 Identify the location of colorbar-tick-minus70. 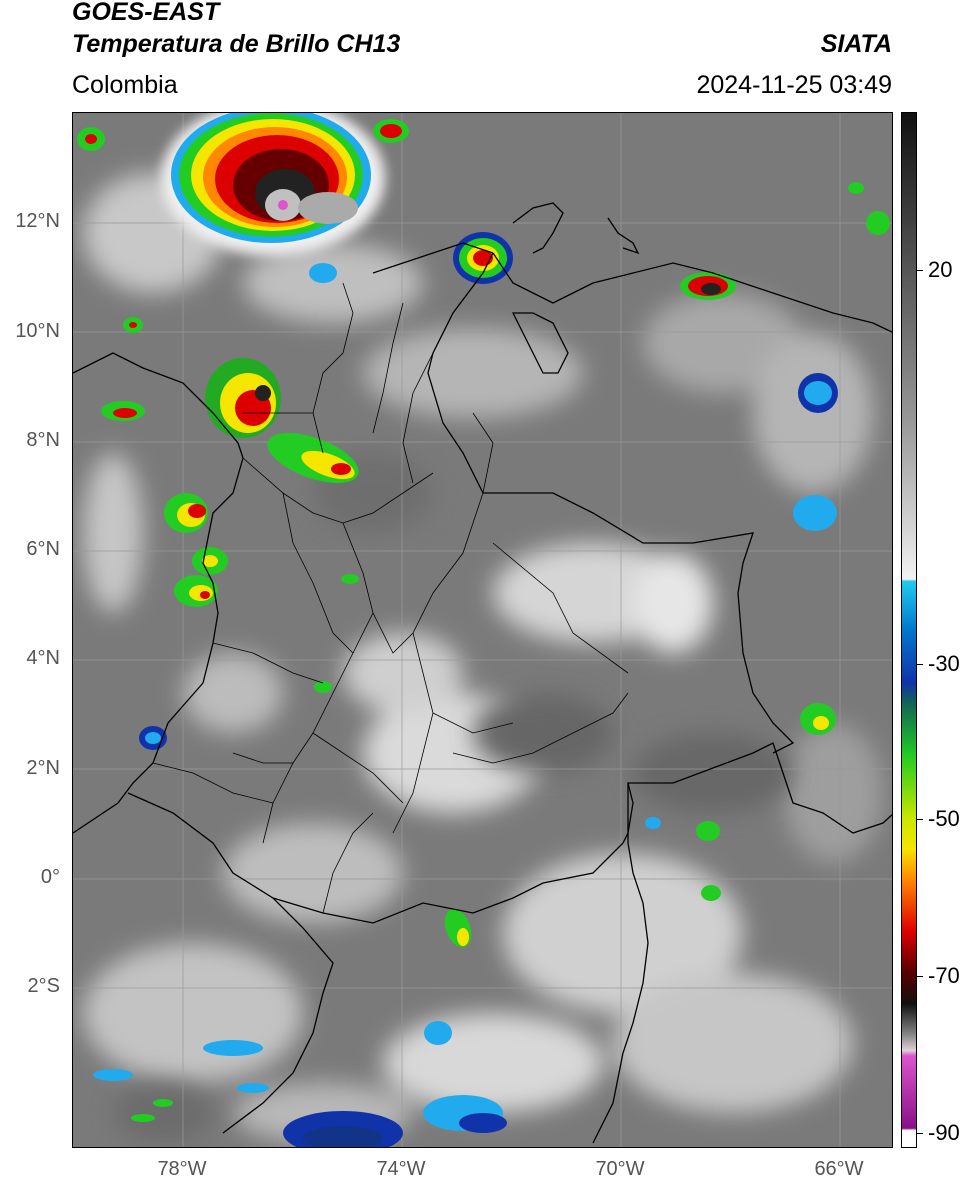
(920, 976).